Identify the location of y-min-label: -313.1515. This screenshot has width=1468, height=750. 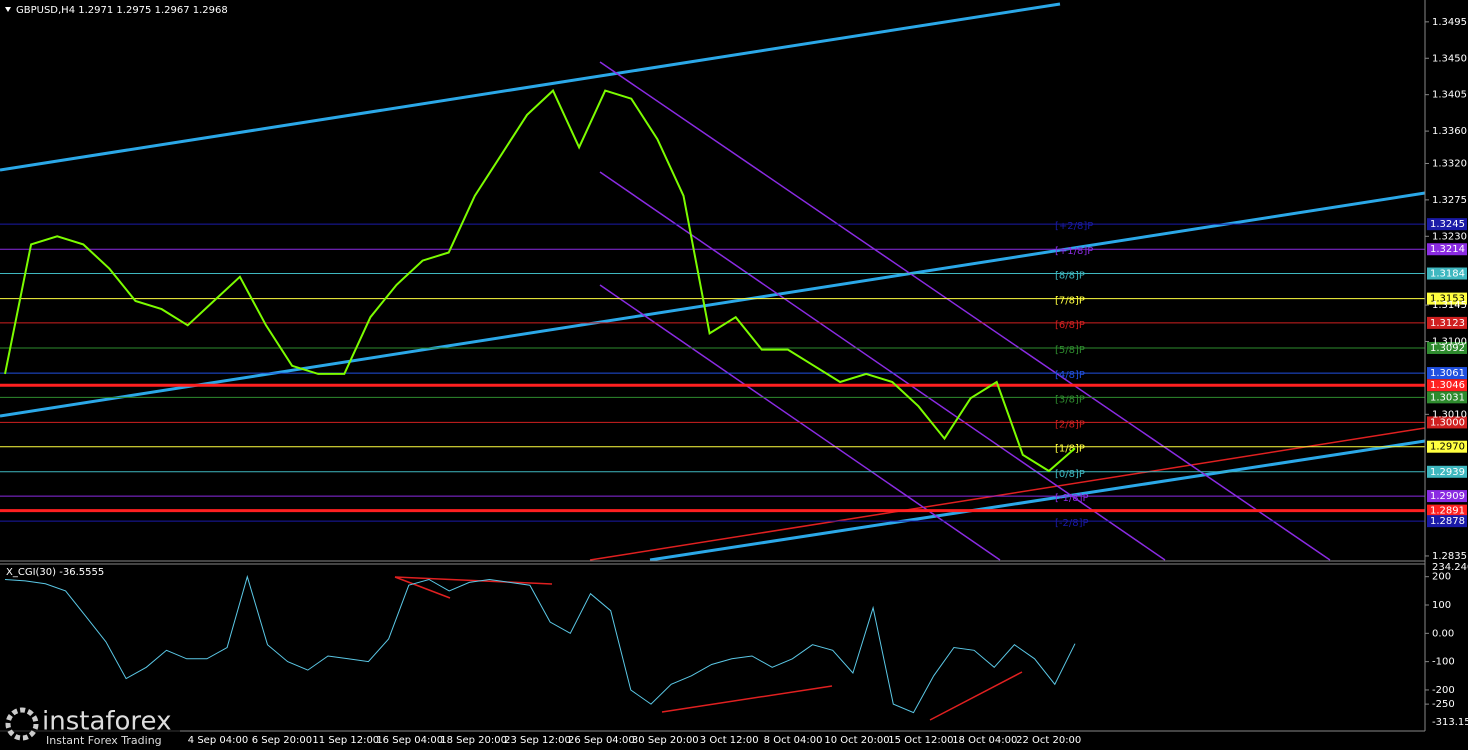
(1450, 722).